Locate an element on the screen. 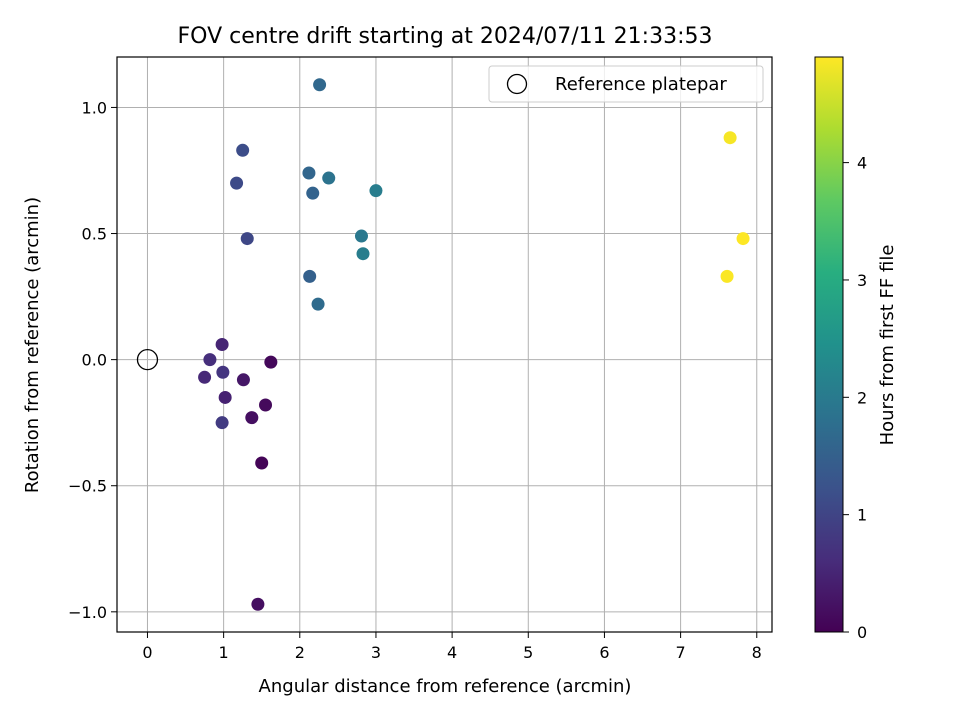 The image size is (960, 720). y-axis-ticks: −1.0 −0.5 0.0 0.5 1.0 is located at coordinates (92, 360).